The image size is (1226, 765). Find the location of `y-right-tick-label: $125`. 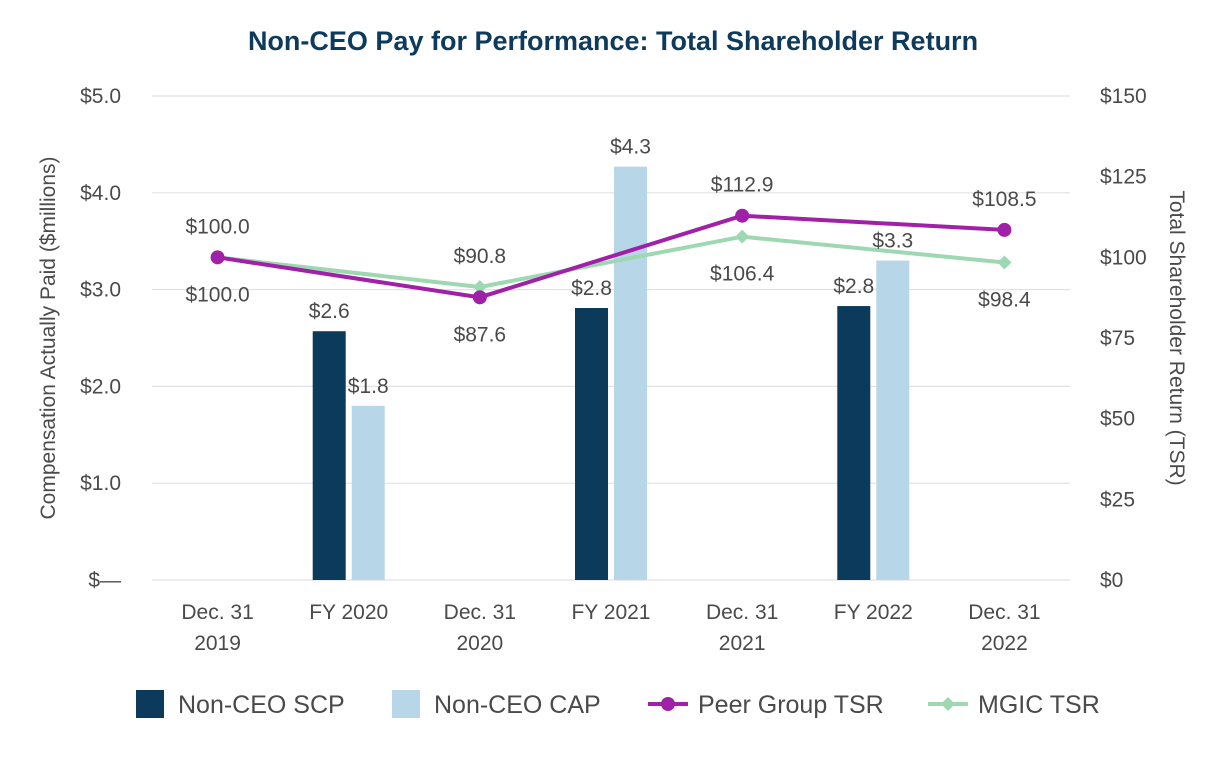

y-right-tick-label: $125 is located at coordinates (1123, 177).